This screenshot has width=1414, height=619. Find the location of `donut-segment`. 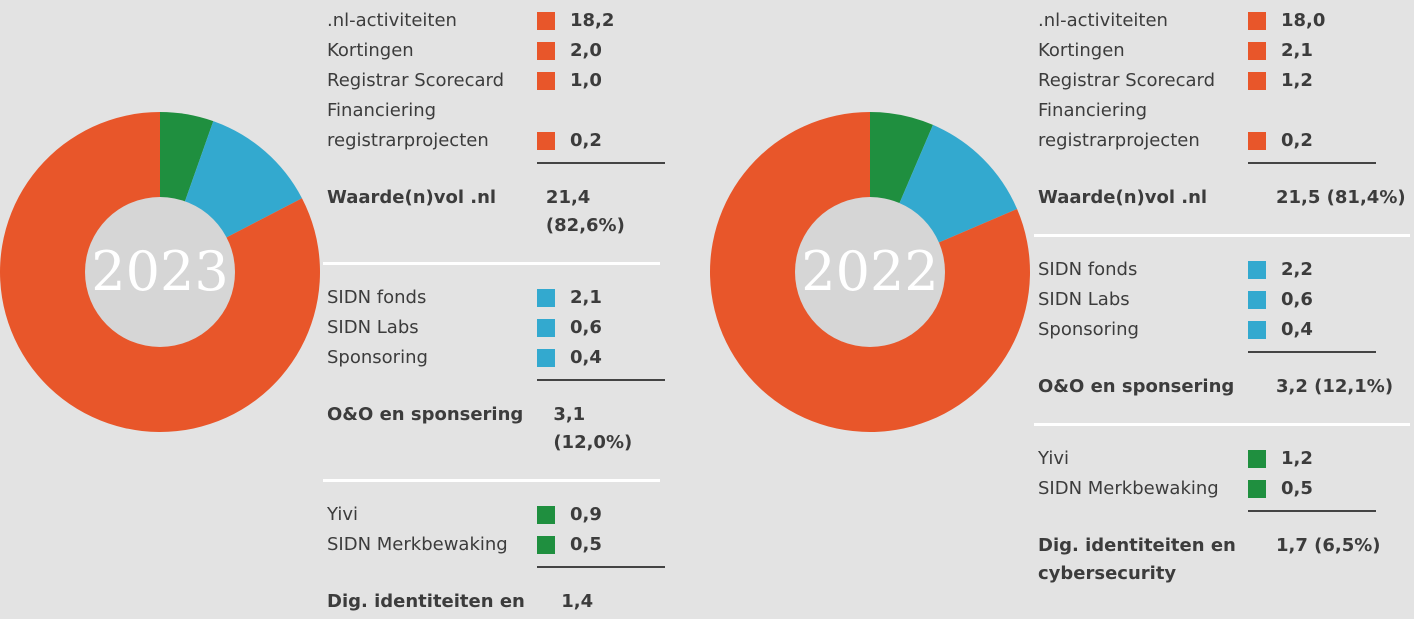

donut-segment is located at coordinates (160, 271).